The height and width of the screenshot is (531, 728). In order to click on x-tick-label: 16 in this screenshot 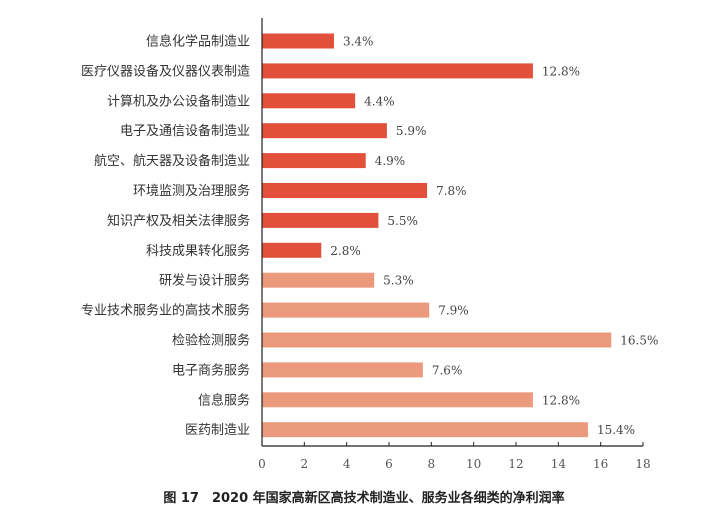, I will do `click(600, 464)`.